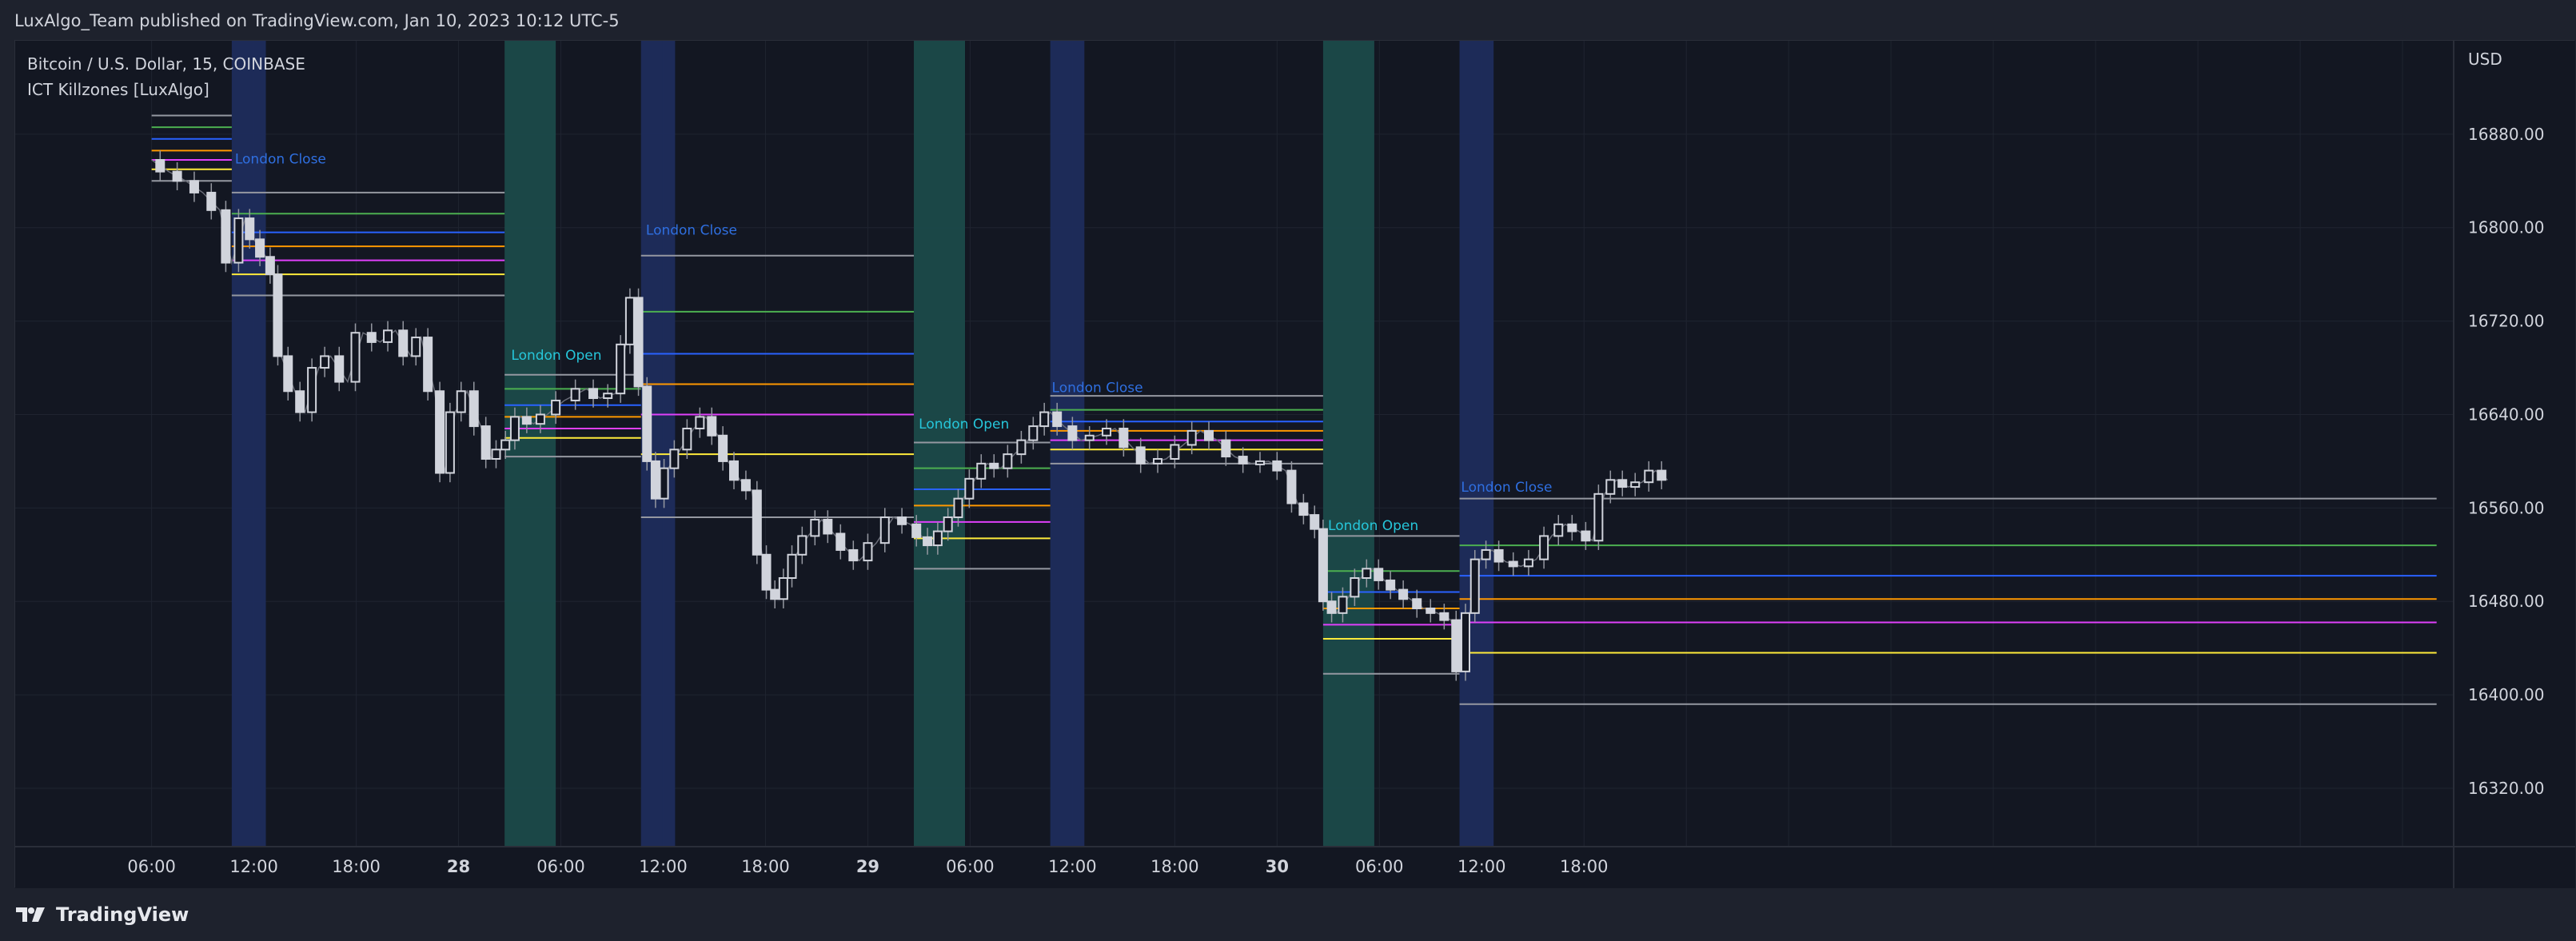 This screenshot has width=2576, height=941. I want to click on indicator-title: ICT Killzones [LuxAlgo], so click(118, 90).